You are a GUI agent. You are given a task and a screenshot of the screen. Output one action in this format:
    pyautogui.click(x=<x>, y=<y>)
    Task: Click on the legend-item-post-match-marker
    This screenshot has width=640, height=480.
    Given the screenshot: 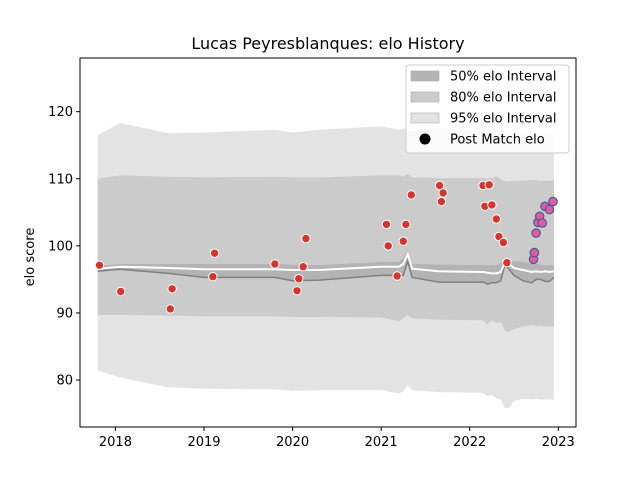 What is the action you would take?
    pyautogui.click(x=425, y=139)
    